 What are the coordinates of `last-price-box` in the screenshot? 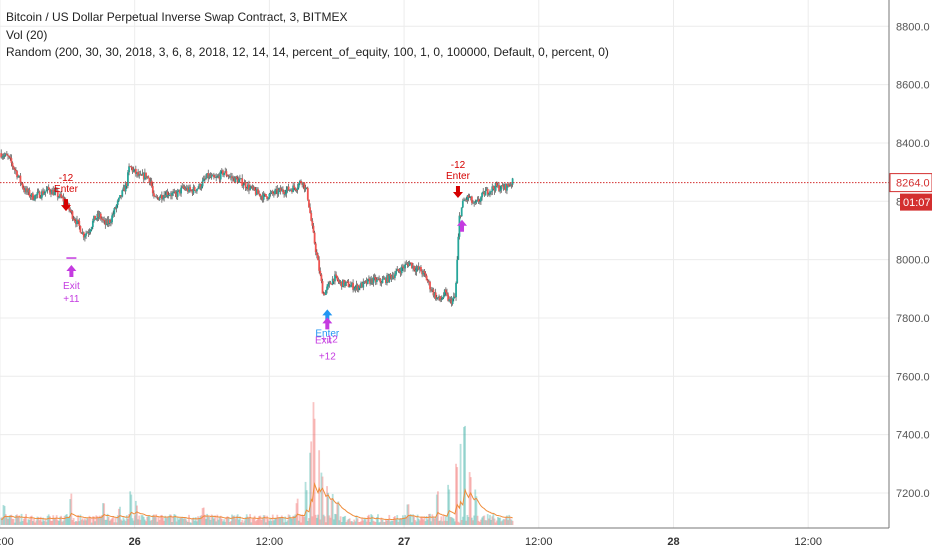 It's located at (910, 183).